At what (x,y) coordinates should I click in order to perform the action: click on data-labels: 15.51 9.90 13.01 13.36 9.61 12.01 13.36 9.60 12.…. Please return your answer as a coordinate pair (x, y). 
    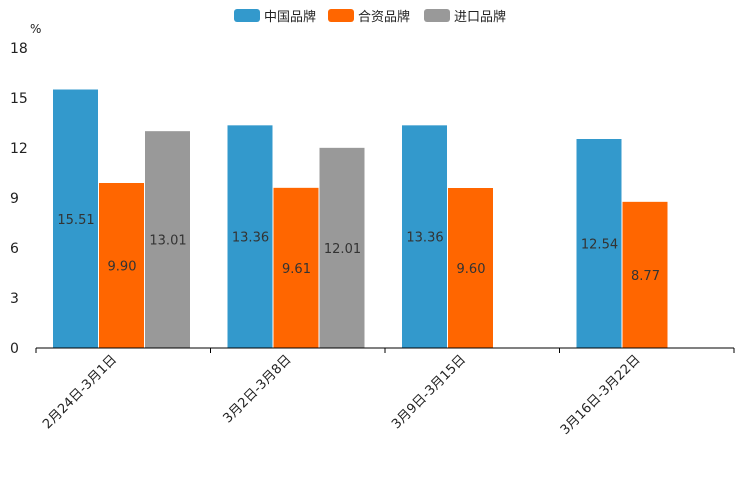
    Looking at the image, I should click on (358, 248).